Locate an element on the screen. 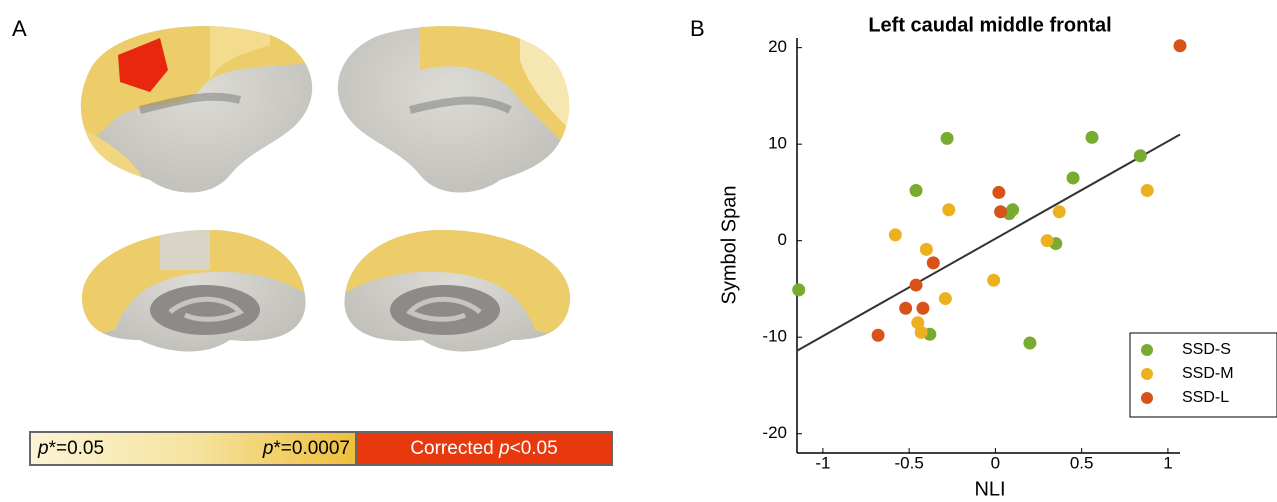 The width and height of the screenshot is (1277, 502). colorbar-label: p*=0.05 is located at coordinates (70, 448).